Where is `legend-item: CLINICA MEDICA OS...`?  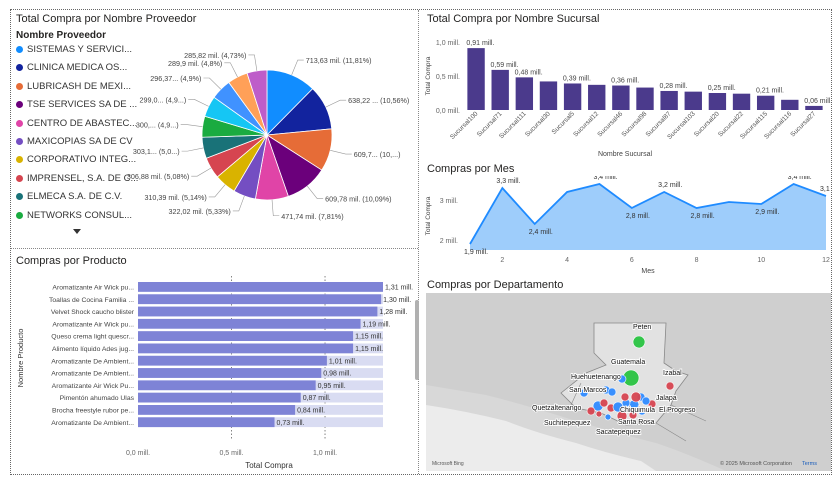 legend-item: CLINICA MEDICA OS... is located at coordinates (71, 67).